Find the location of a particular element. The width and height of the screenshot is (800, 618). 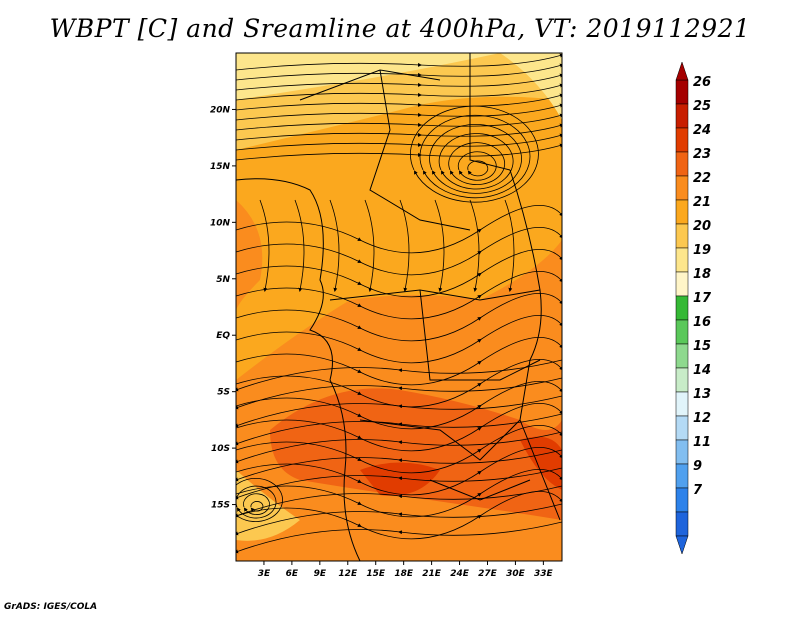

colorbar-label: 26 is located at coordinates (702, 82).